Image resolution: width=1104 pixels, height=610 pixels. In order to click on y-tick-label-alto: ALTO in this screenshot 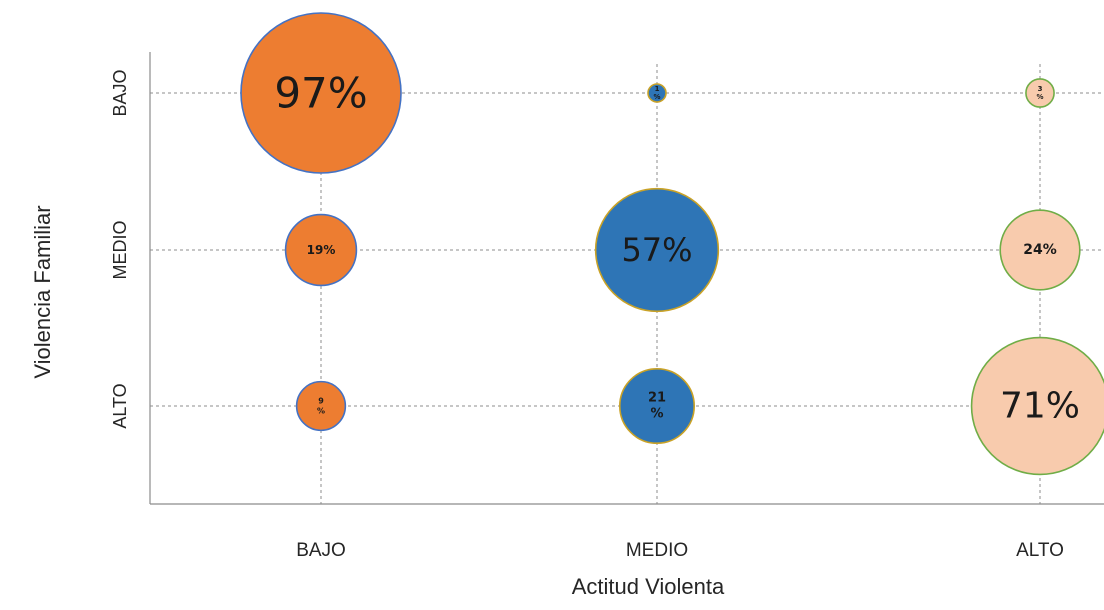, I will do `click(120, 405)`.